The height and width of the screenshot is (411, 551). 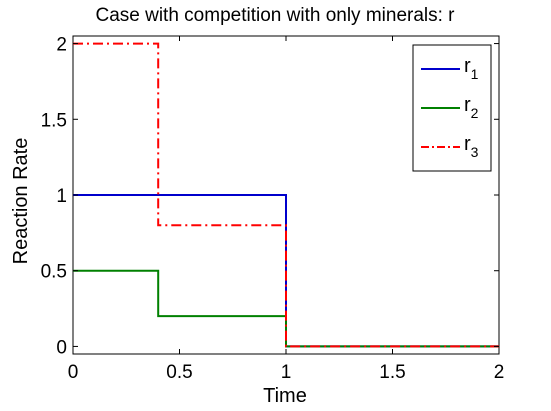 I want to click on legend-label-r1: r1, so click(x=471, y=68).